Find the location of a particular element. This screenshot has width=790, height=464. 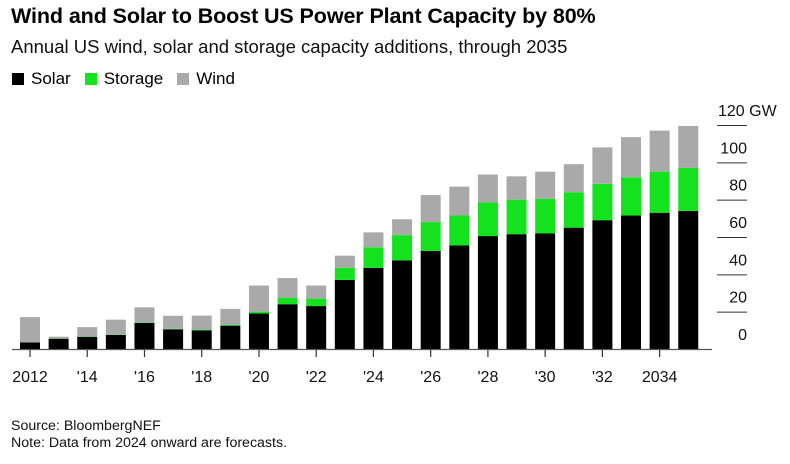

bar-wind-2032 is located at coordinates (602, 165).